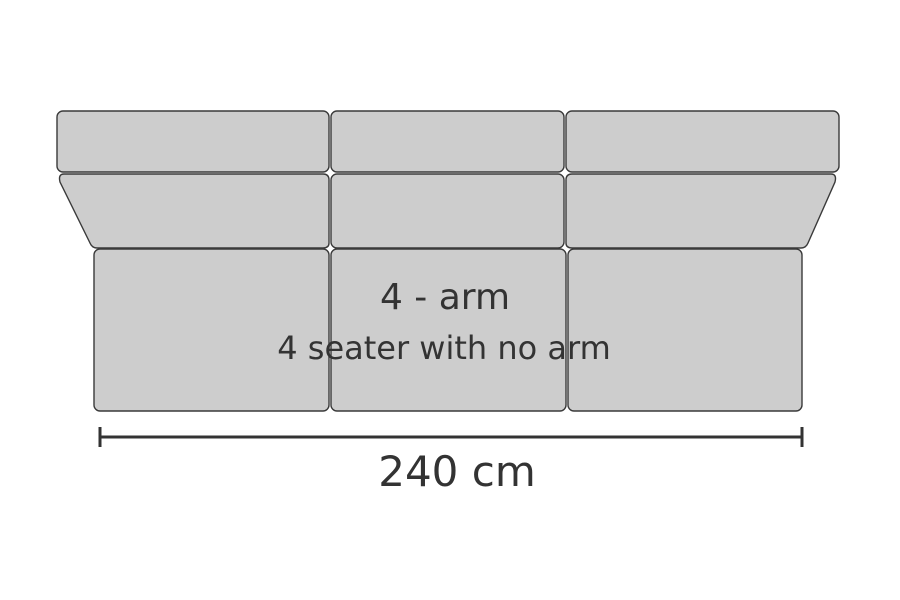  Describe the element at coordinates (702, 141) in the screenshot. I see `top-cushion-right` at that location.